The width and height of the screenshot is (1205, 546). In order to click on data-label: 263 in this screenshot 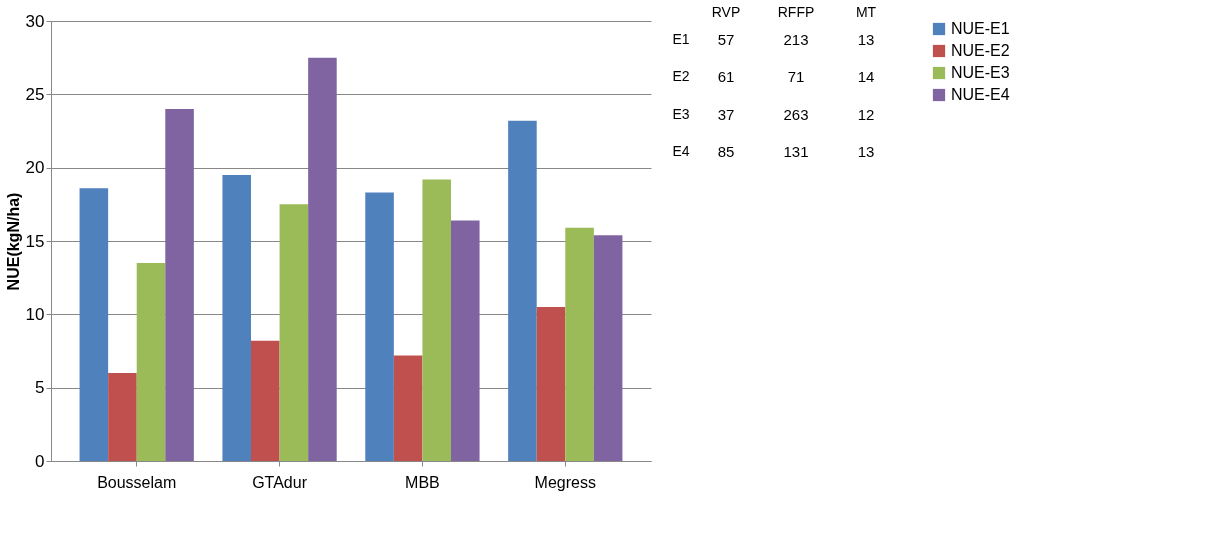, I will do `click(796, 114)`.